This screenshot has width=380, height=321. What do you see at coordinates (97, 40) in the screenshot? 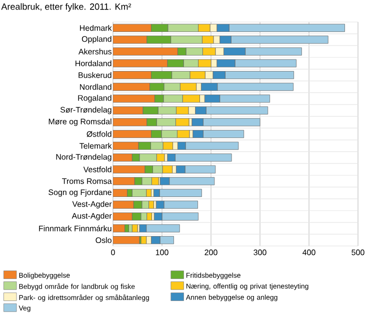
I see `y-tick-label: Oppland` at bounding box center [97, 40].